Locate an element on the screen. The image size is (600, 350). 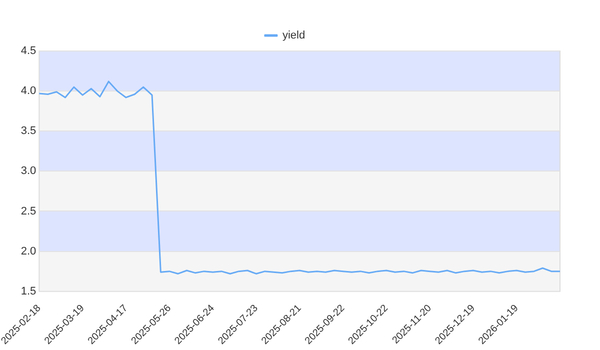
y-tick-label: 1.5 is located at coordinates (28, 291).